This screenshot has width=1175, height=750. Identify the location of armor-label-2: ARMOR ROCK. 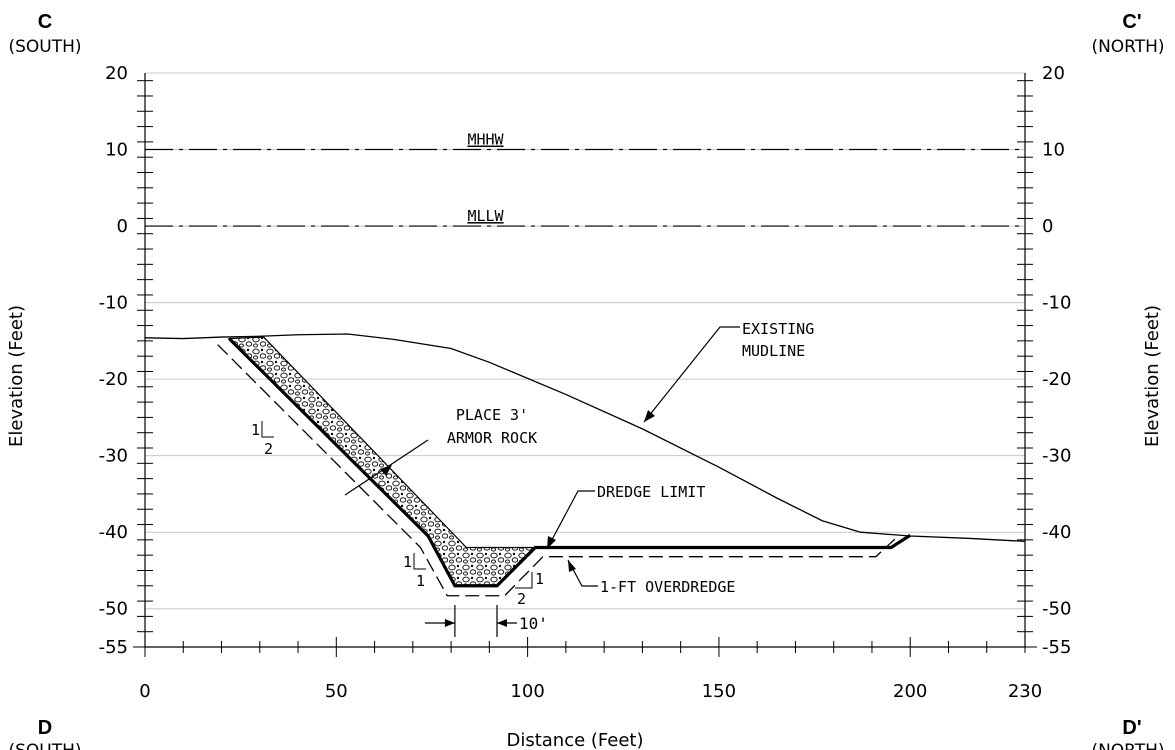
(492, 438).